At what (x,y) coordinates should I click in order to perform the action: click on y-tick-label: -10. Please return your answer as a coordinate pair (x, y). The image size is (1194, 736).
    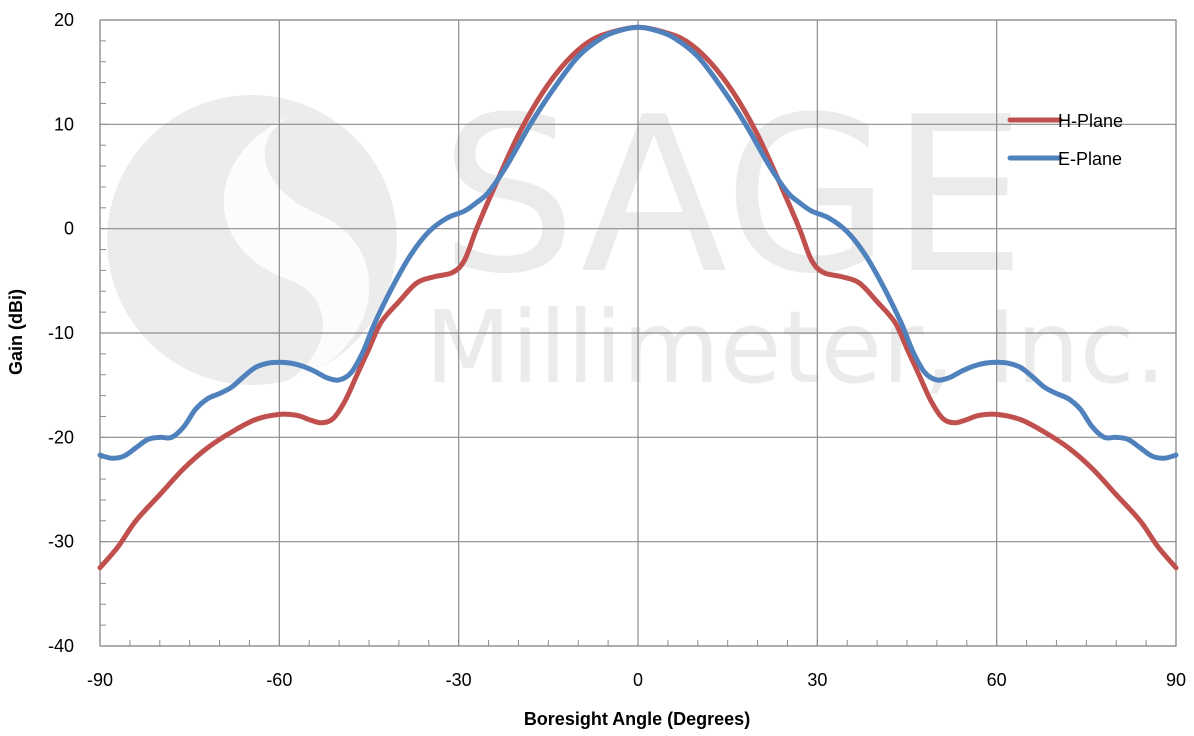
    Looking at the image, I should click on (61, 333).